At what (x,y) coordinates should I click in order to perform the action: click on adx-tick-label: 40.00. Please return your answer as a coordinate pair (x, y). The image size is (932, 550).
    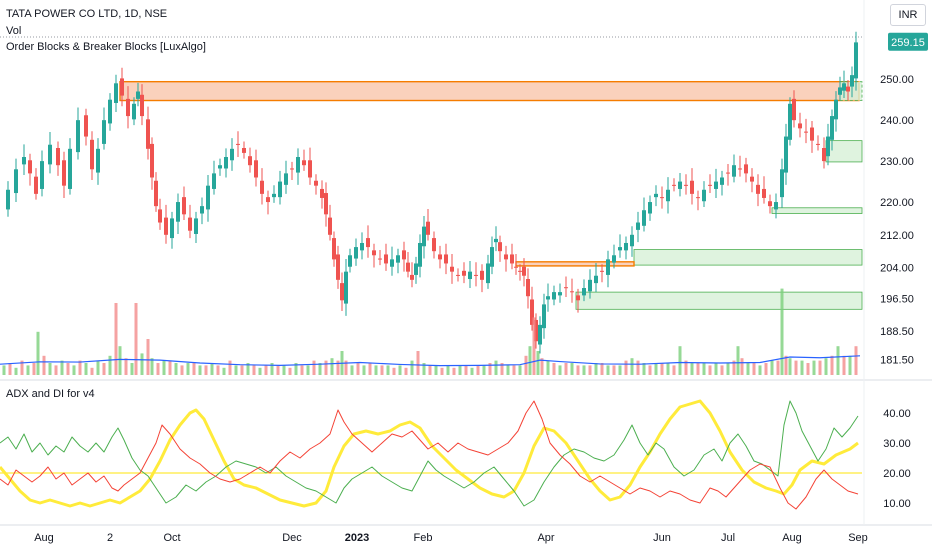
    Looking at the image, I should click on (897, 414).